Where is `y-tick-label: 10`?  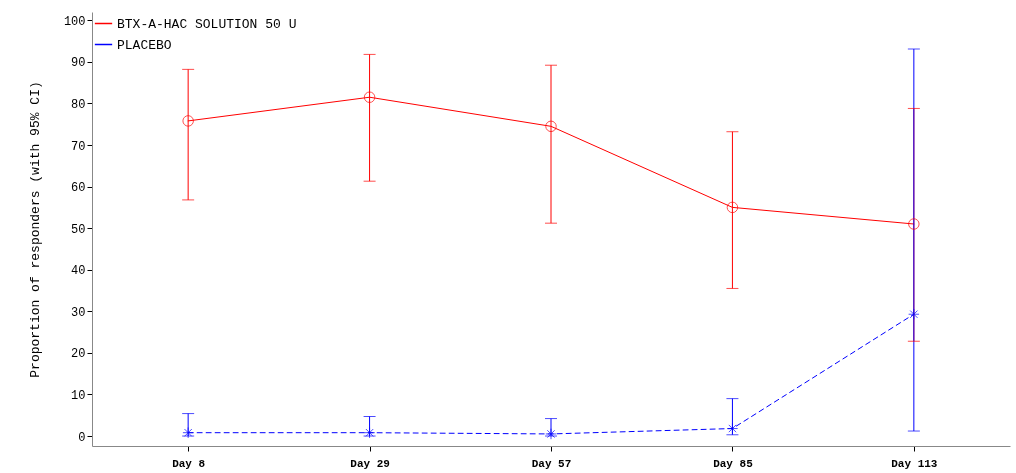
y-tick-label: 10 is located at coordinates (78, 395).